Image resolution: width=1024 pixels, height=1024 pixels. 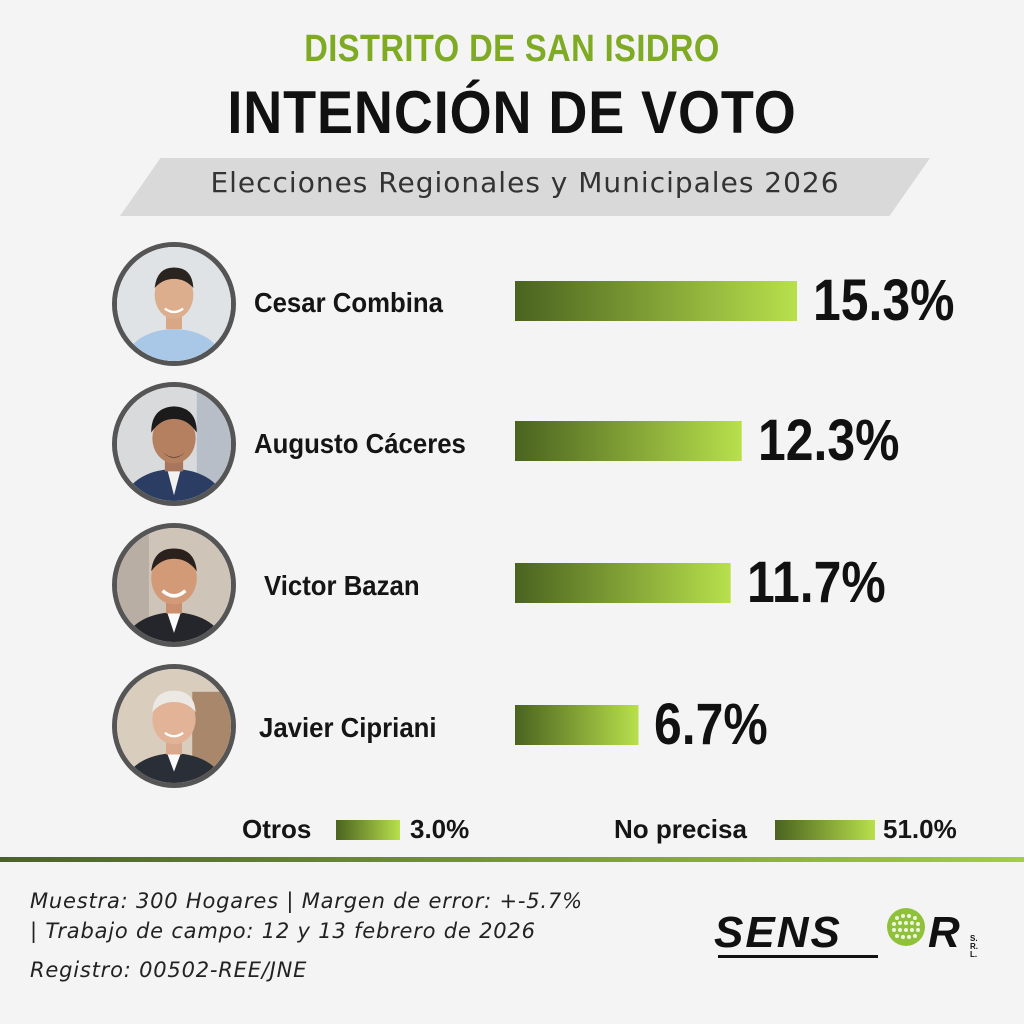 What do you see at coordinates (828, 440) in the screenshot?
I see `value-label: 12.3%` at bounding box center [828, 440].